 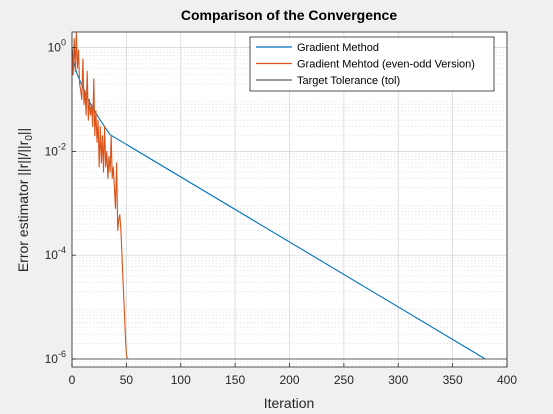 I want to click on legend-label: Gradient Method, so click(x=338, y=48).